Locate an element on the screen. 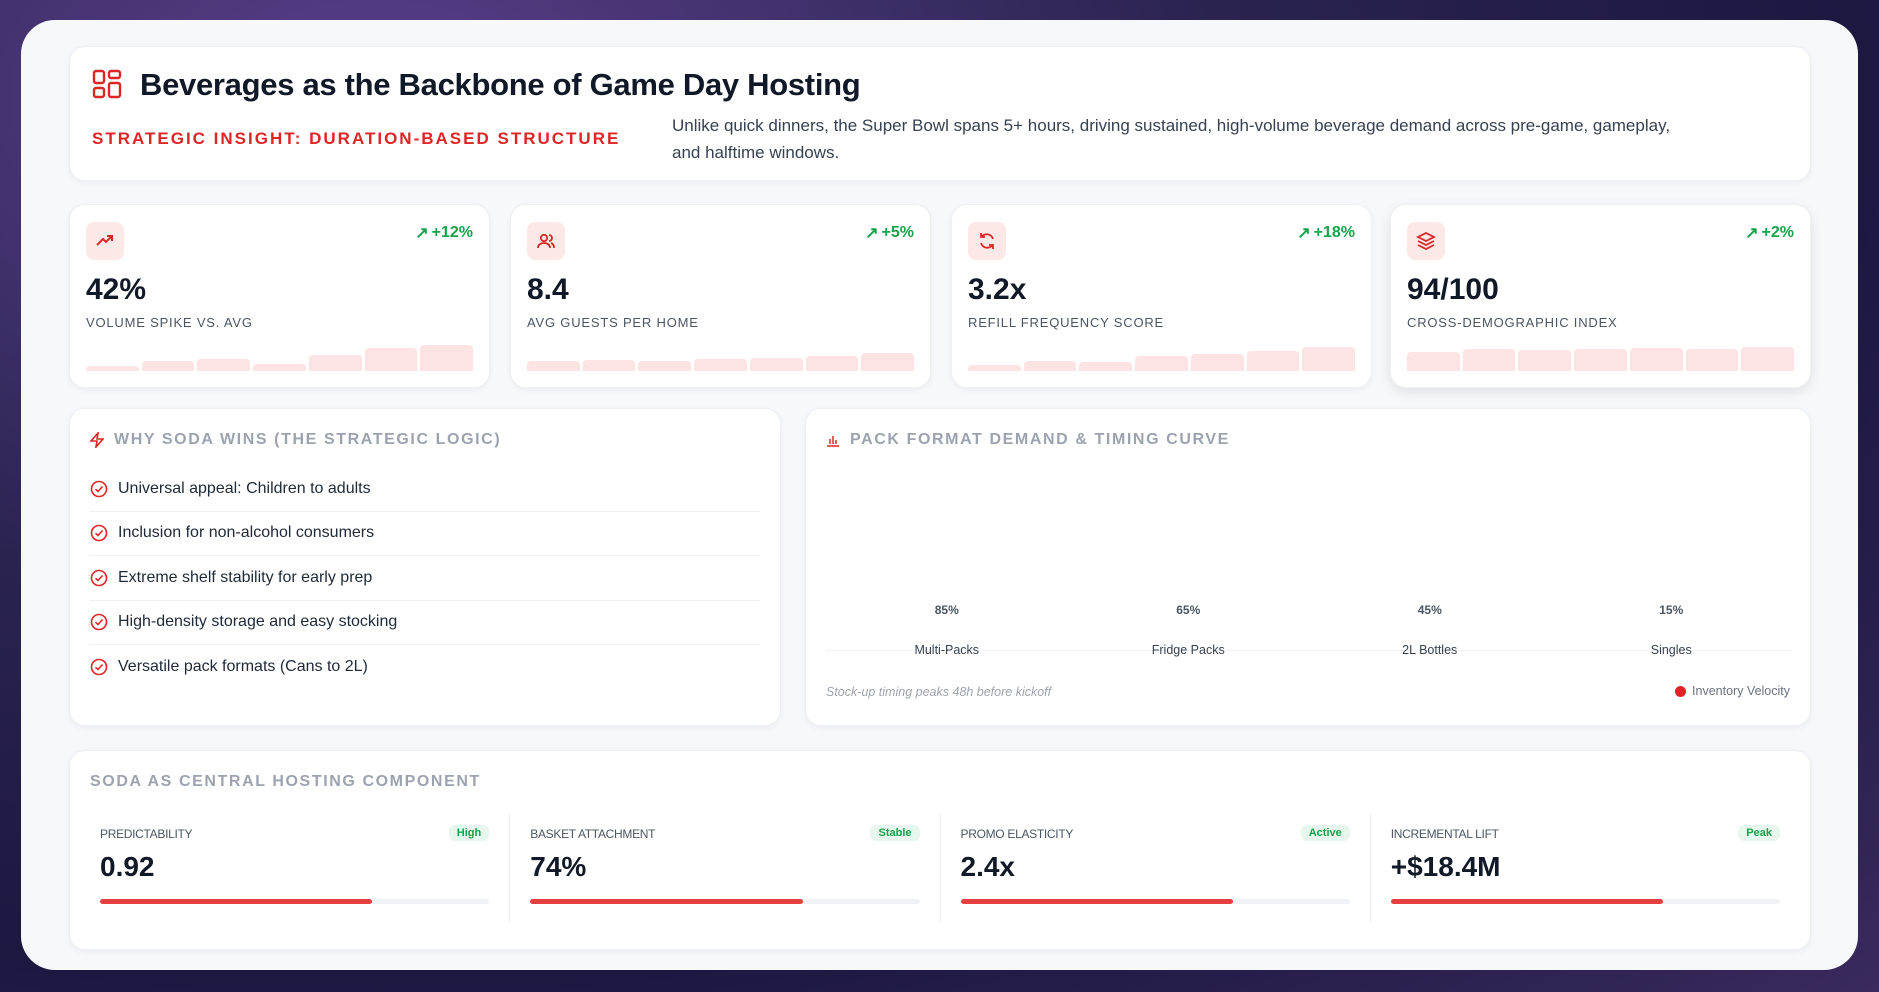 This screenshot has width=1879, height=992. kpi-card-cross-demographic: ↗ +2% 94/100 CROSS-DEMOGRAPHIC INDEX is located at coordinates (1600, 296).